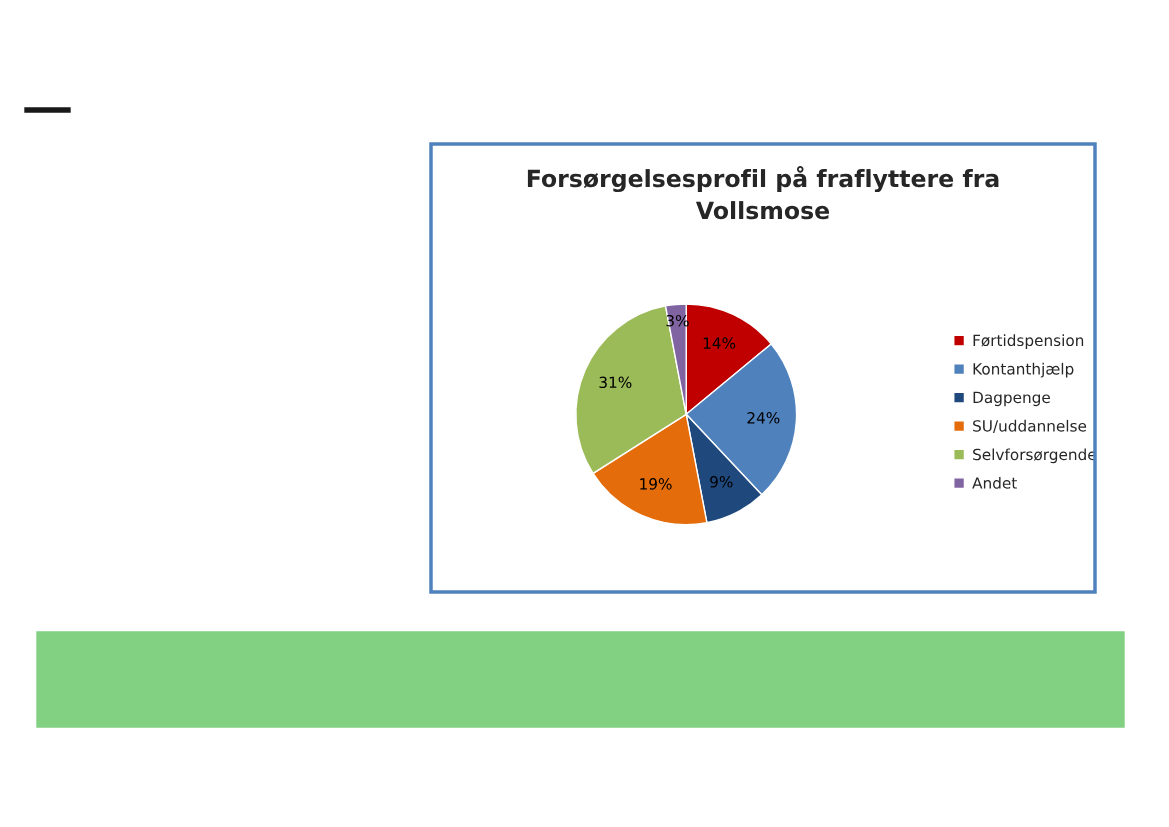  What do you see at coordinates (721, 482) in the screenshot?
I see `data-label: 9%` at bounding box center [721, 482].